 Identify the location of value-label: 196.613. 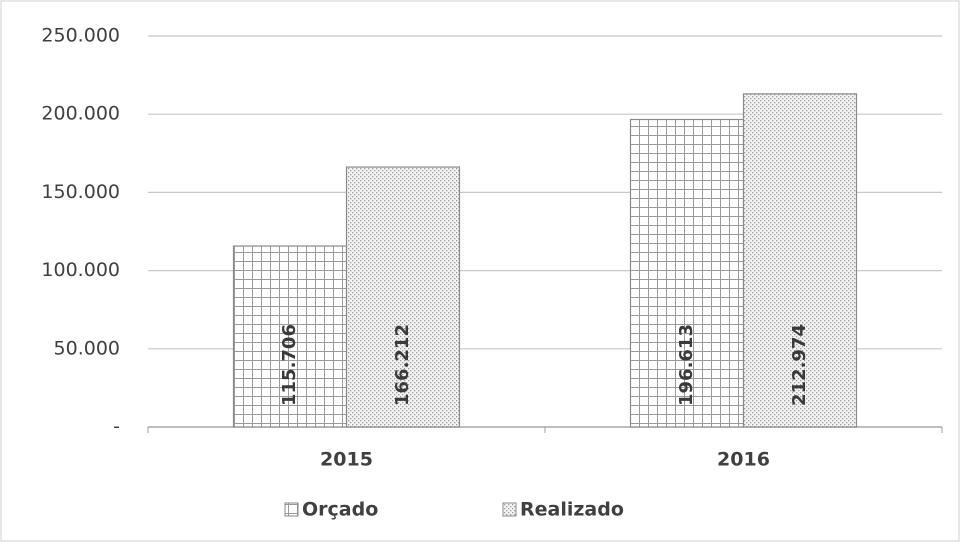
(686, 365).